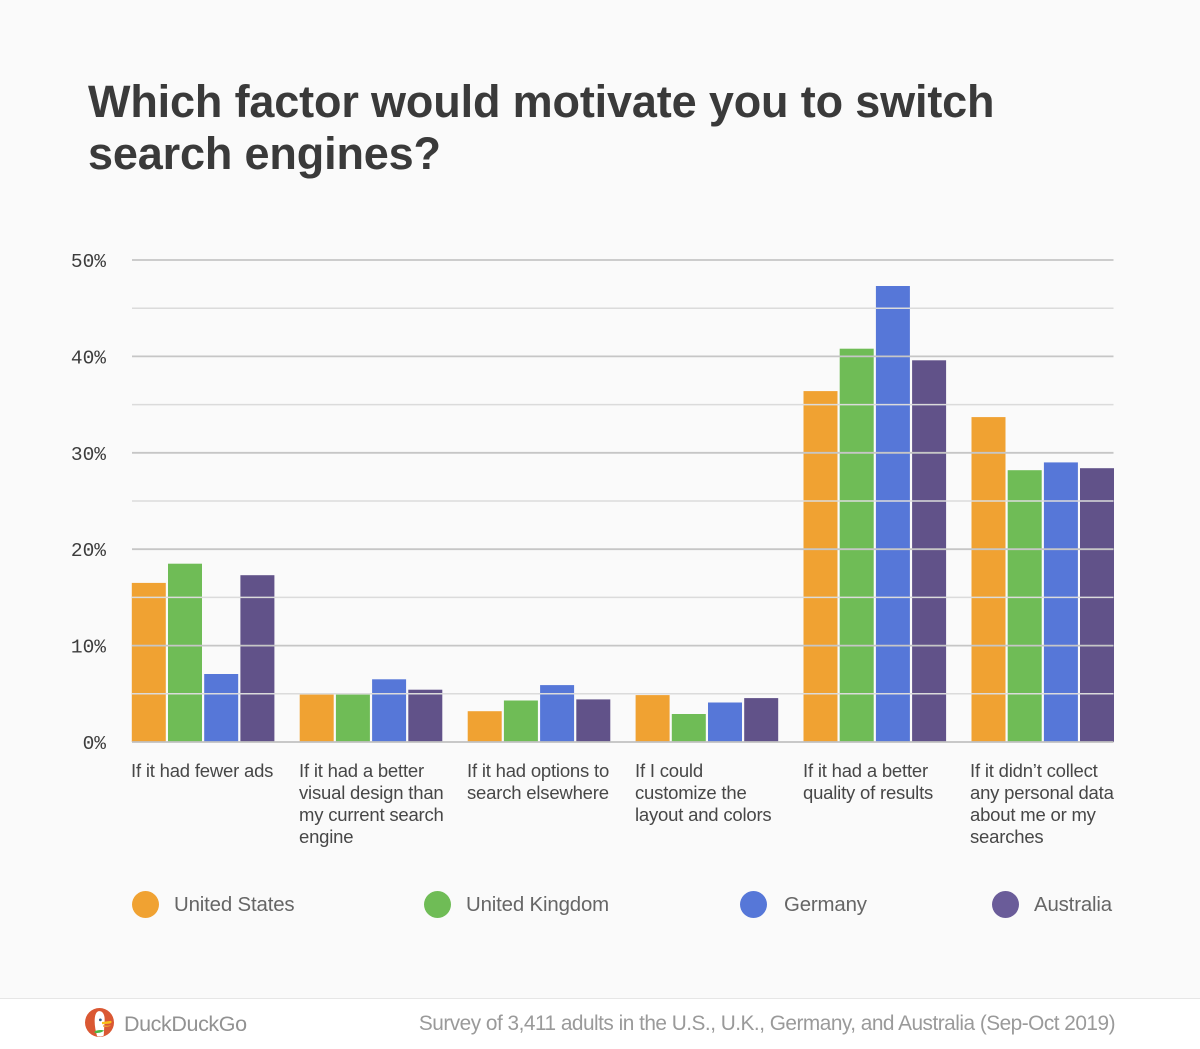  What do you see at coordinates (95, 744) in the screenshot?
I see `svg-text: 0%` at bounding box center [95, 744].